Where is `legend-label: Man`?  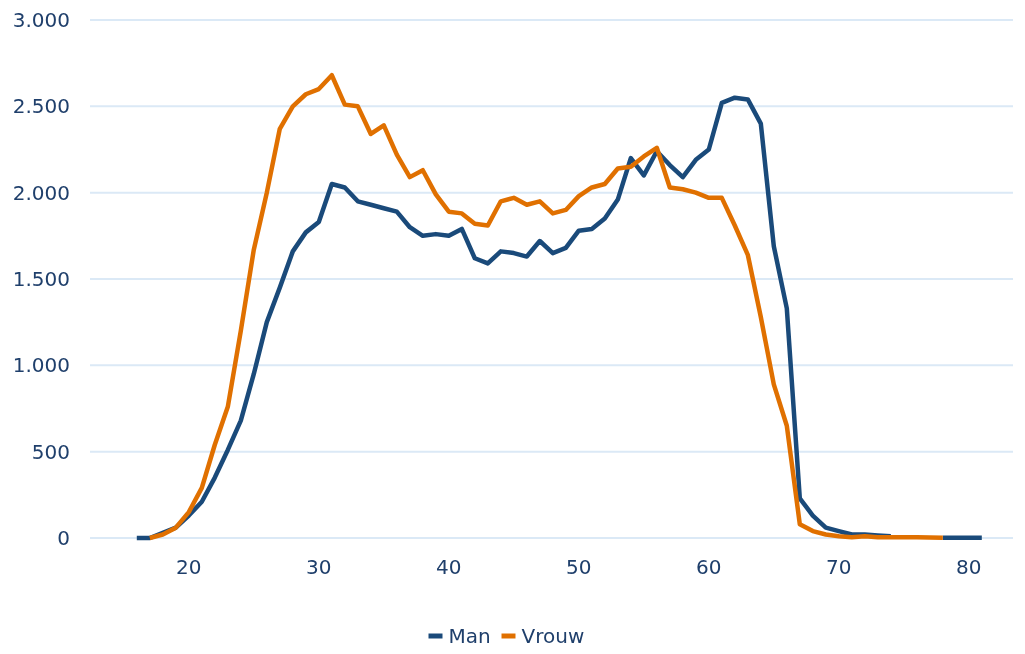
legend-label: Man is located at coordinates (469, 636).